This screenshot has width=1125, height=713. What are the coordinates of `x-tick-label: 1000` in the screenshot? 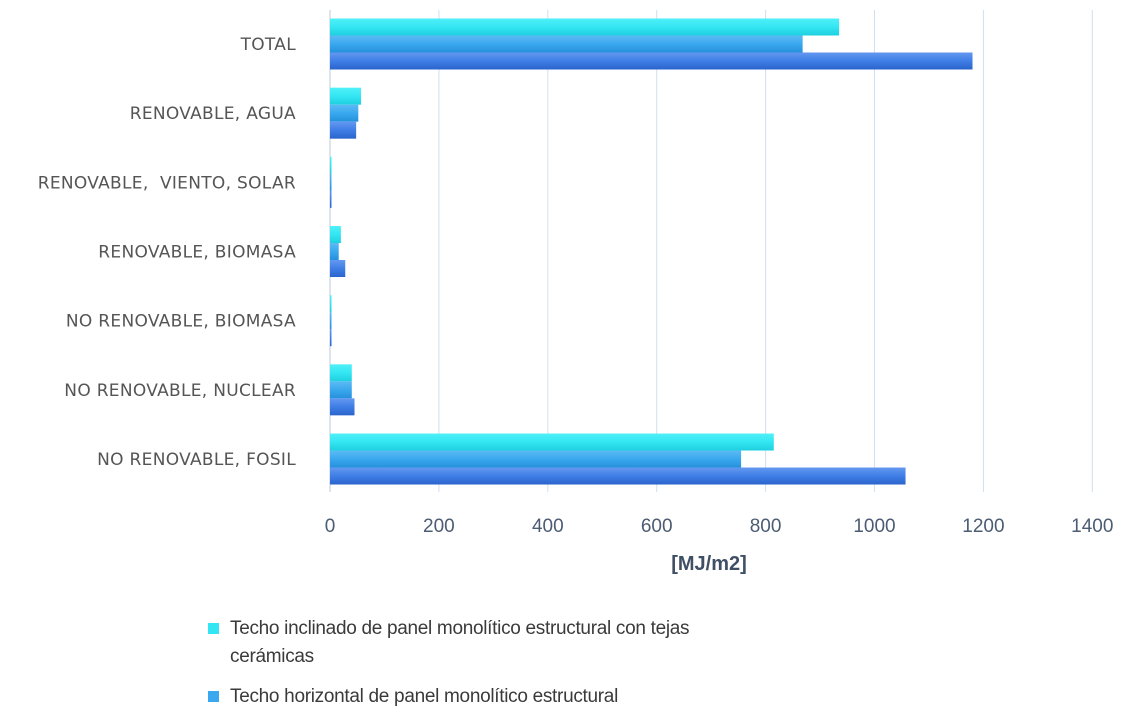 It's located at (874, 526).